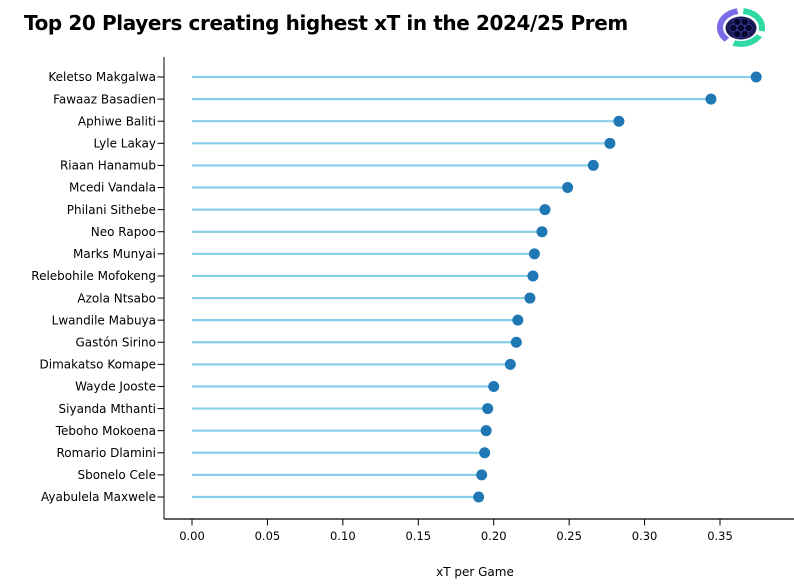  Describe the element at coordinates (343, 536) in the screenshot. I see `x-tick-label: 0.10` at that location.